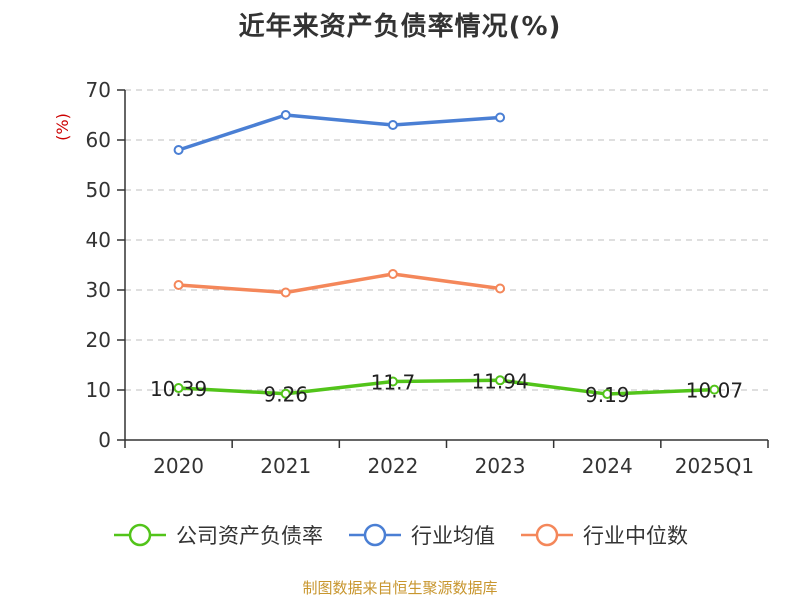 This screenshot has width=800, height=600. What do you see at coordinates (104, 440) in the screenshot?
I see `y-tick-label: 0` at bounding box center [104, 440].